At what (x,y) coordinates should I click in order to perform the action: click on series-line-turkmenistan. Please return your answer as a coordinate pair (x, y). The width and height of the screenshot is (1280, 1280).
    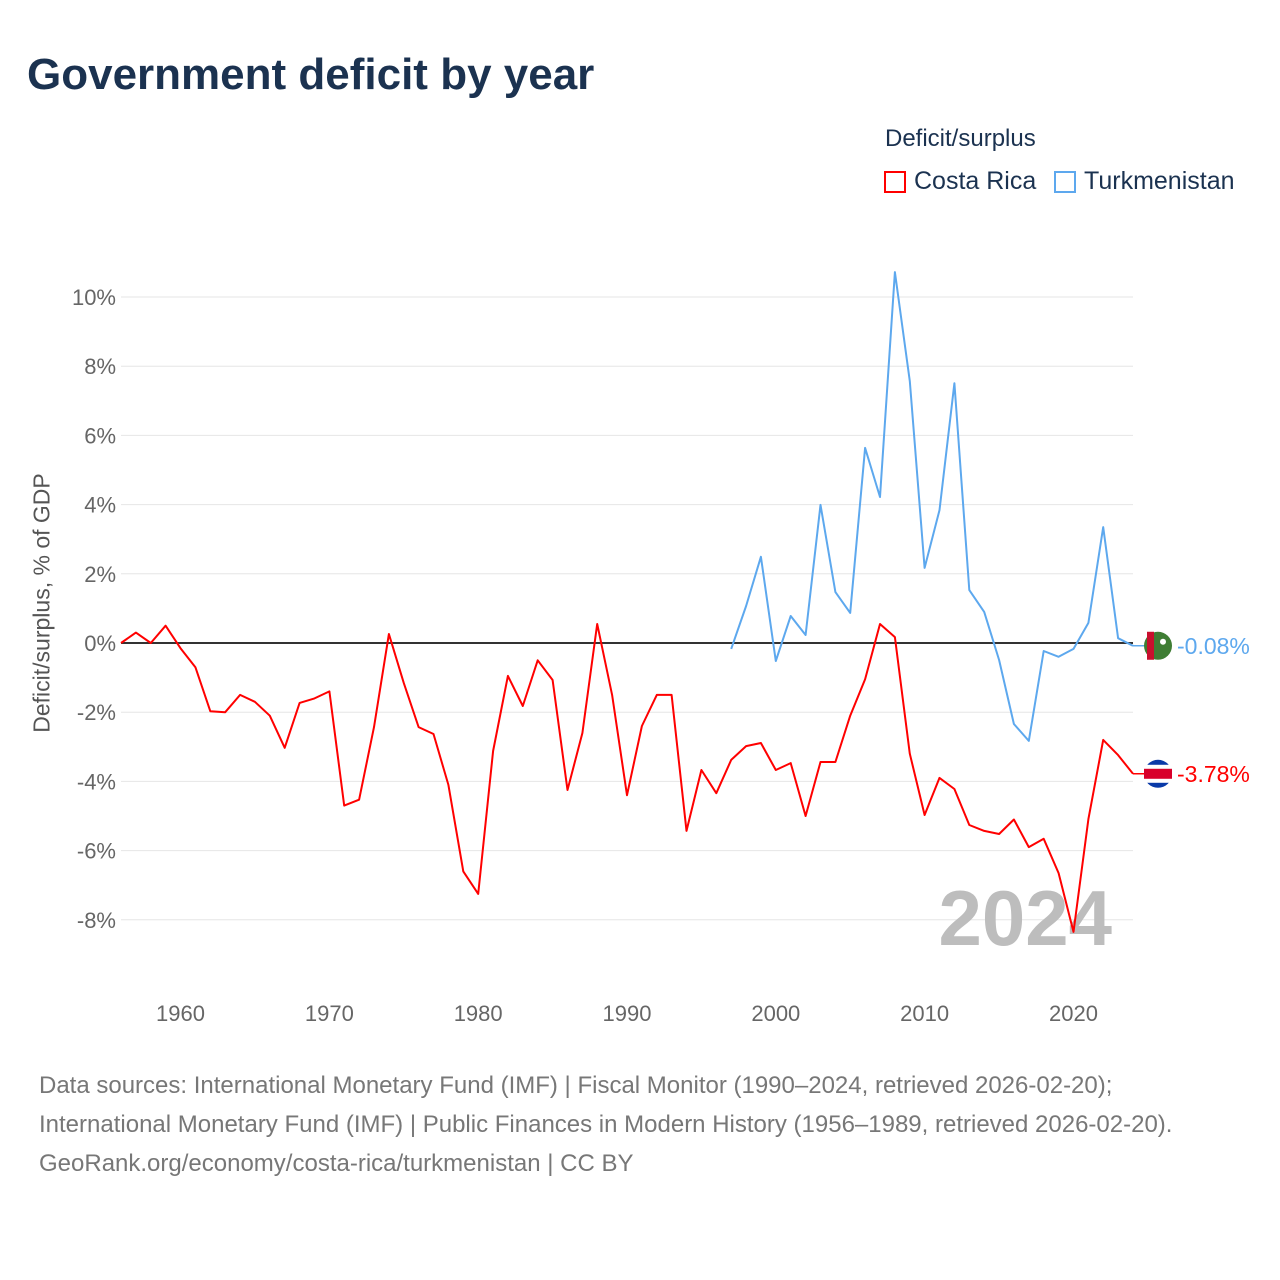
    Looking at the image, I should click on (932, 506).